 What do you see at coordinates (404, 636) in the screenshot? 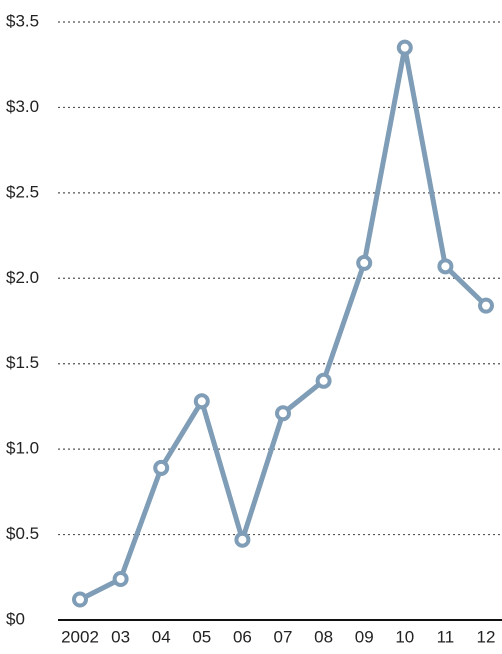
I see `x-tick-label: 10` at bounding box center [404, 636].